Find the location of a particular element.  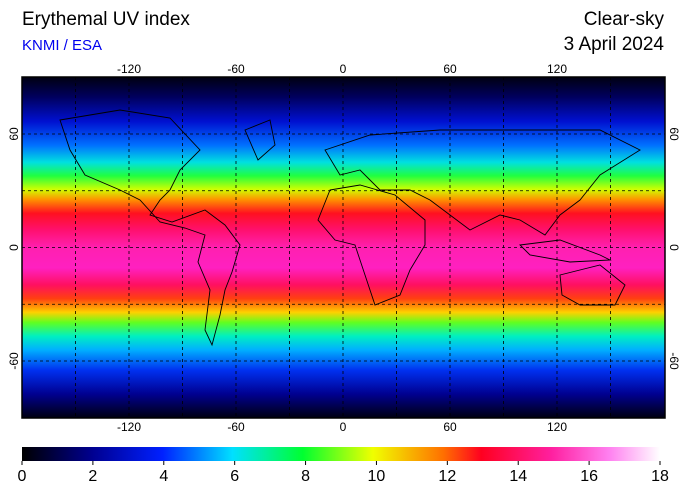

lat-label-right: -60 is located at coordinates (674, 361).